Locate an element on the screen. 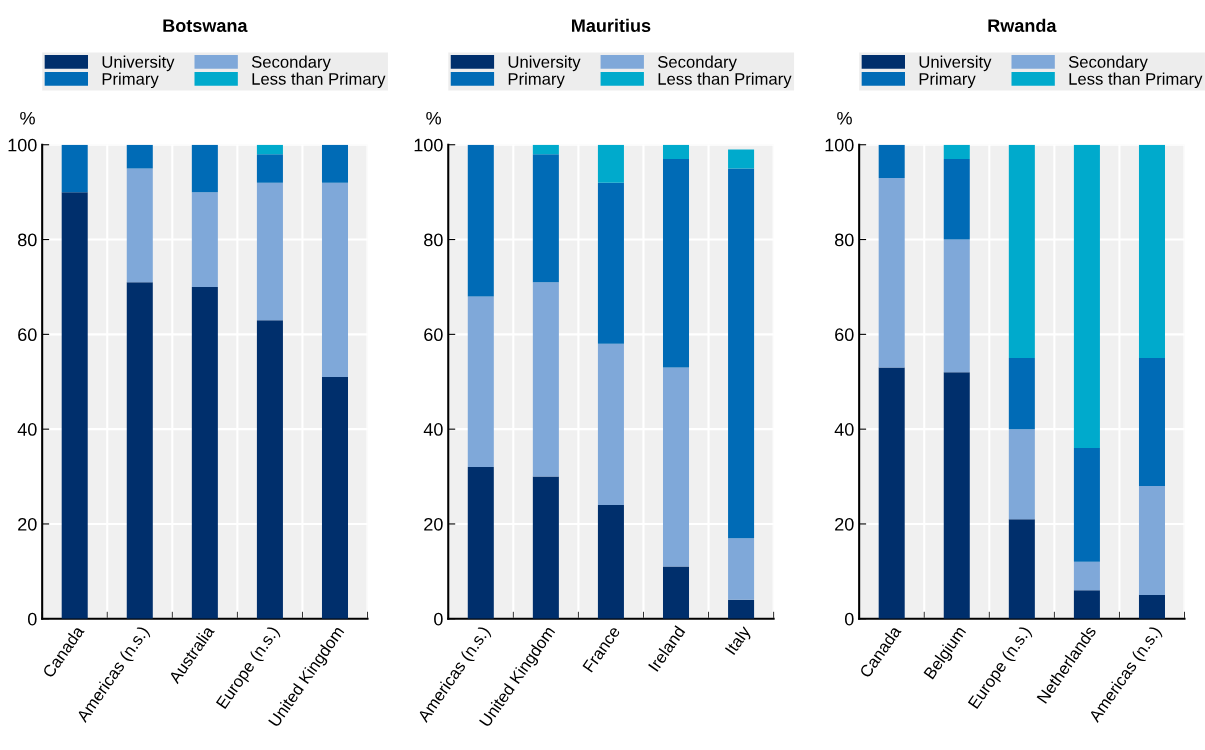 Image resolution: width=1205 pixels, height=750 pixels. chart-title: Mauritius is located at coordinates (611, 25).